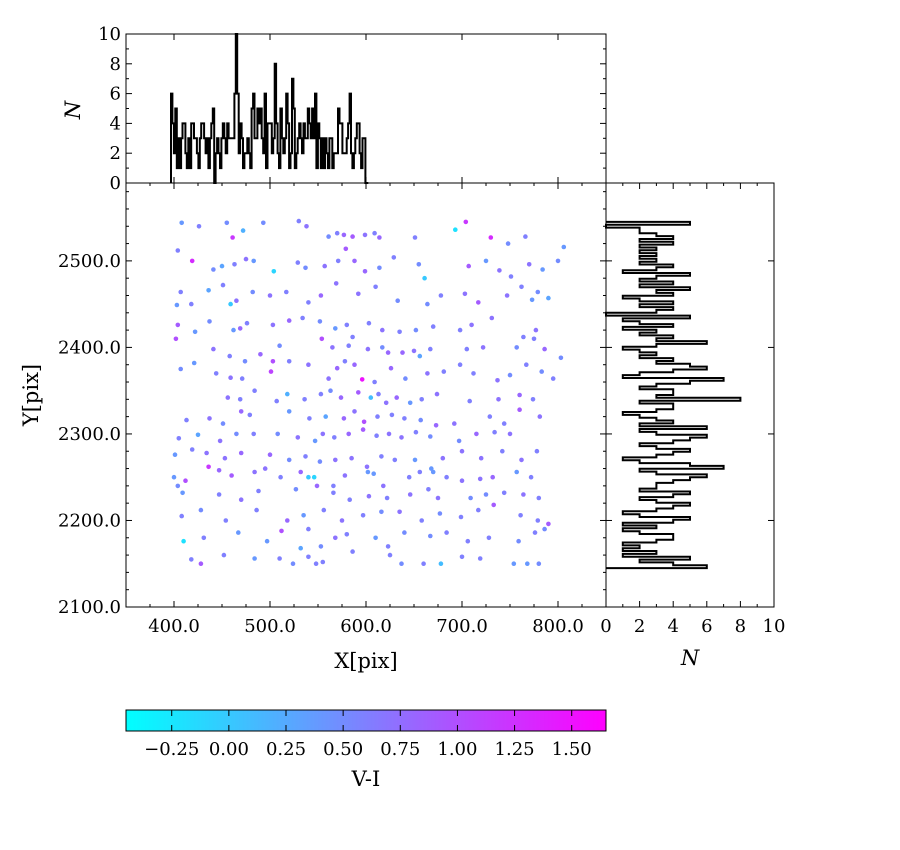 Image resolution: width=900 pixels, height=850 pixels. I want to click on right-histogram-steps, so click(673, 395).